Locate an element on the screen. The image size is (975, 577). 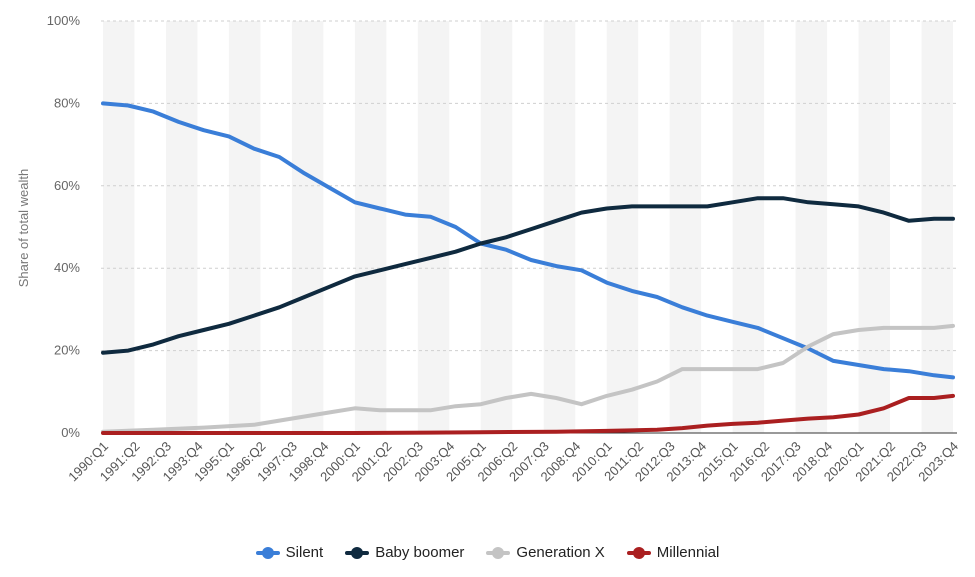
y-tick-label: 40% is located at coordinates (67, 267).